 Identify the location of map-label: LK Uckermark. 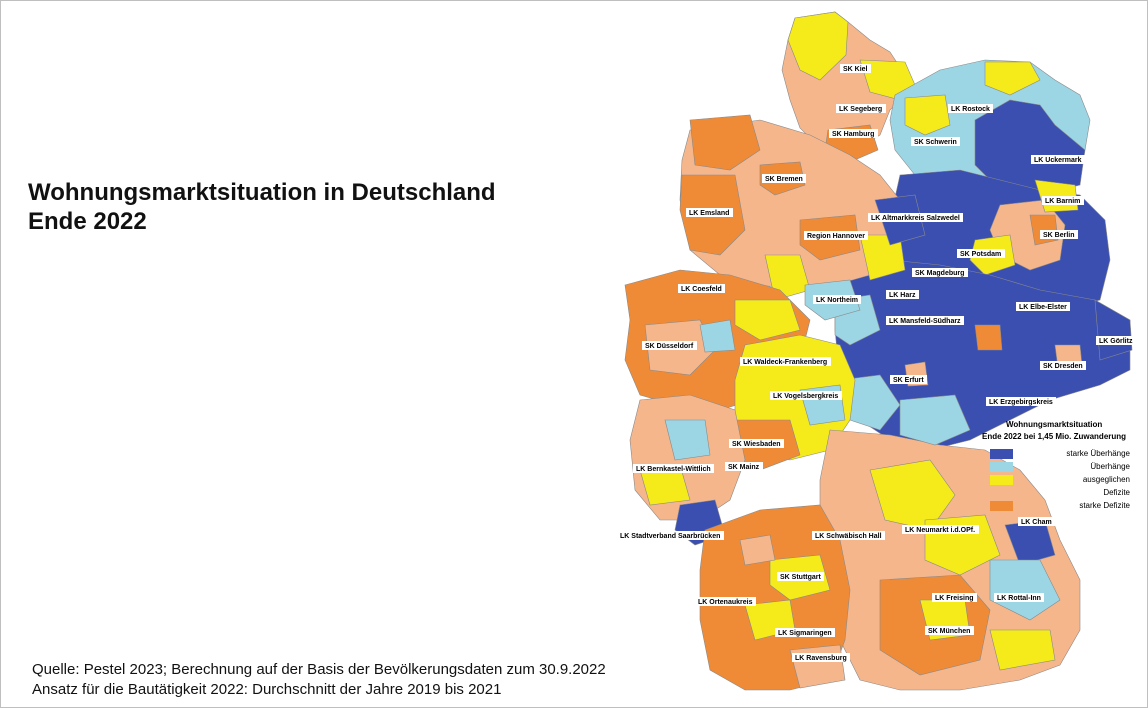
(1058, 159).